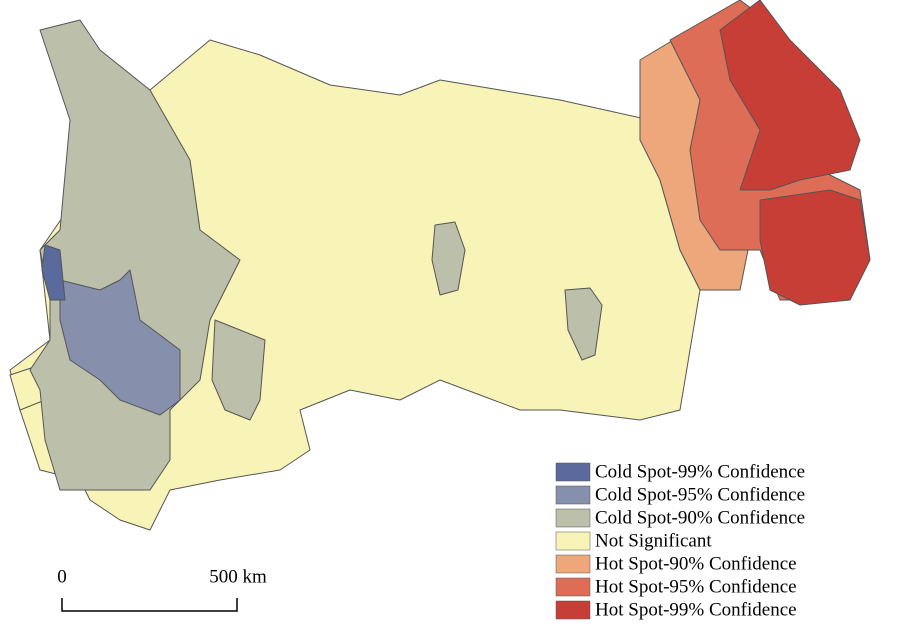  Describe the element at coordinates (238, 576) in the screenshot. I see `scale-end-label: 500 km` at that location.